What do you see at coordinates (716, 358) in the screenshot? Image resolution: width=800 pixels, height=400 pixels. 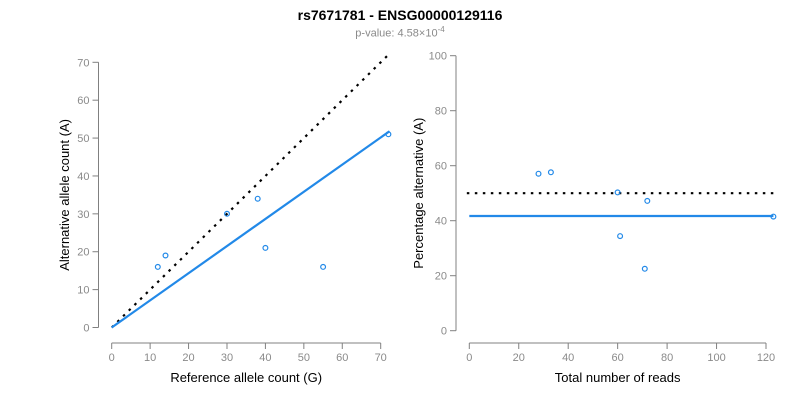 I see `x-tick-label: 100` at bounding box center [716, 358].